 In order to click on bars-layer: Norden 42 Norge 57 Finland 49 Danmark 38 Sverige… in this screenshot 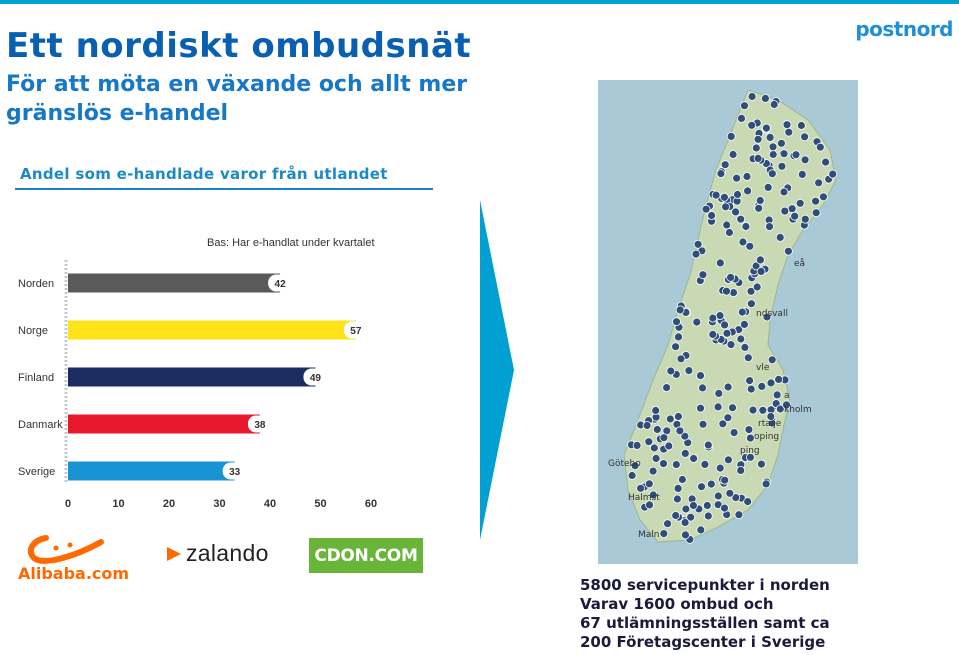, I will do `click(197, 385)`.